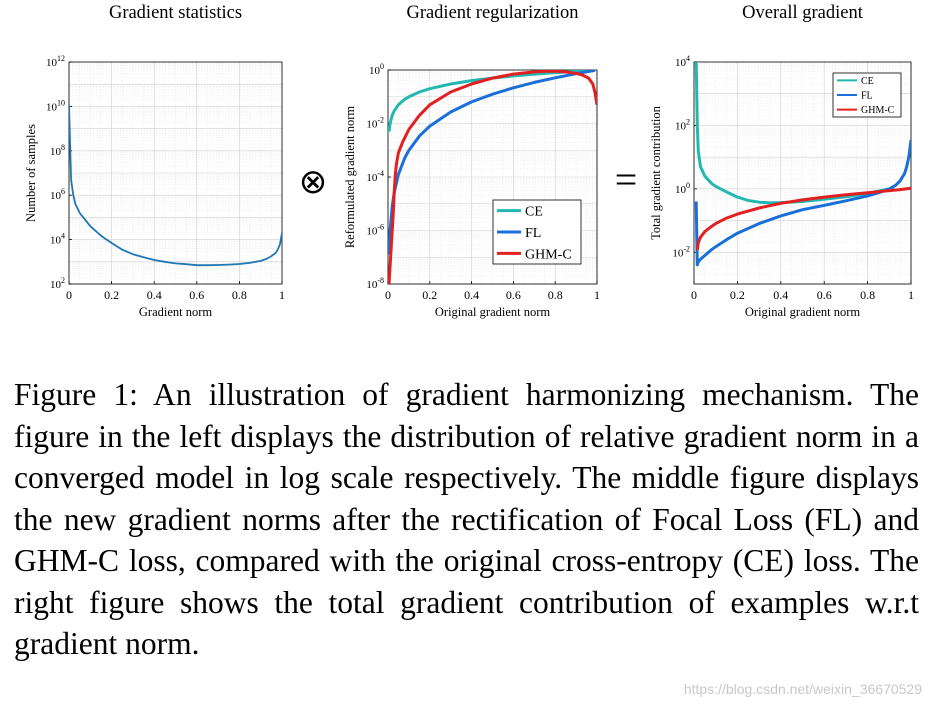  Describe the element at coordinates (350, 177) in the screenshot. I see `y-axis-label: Reformulated gradient norm` at that location.